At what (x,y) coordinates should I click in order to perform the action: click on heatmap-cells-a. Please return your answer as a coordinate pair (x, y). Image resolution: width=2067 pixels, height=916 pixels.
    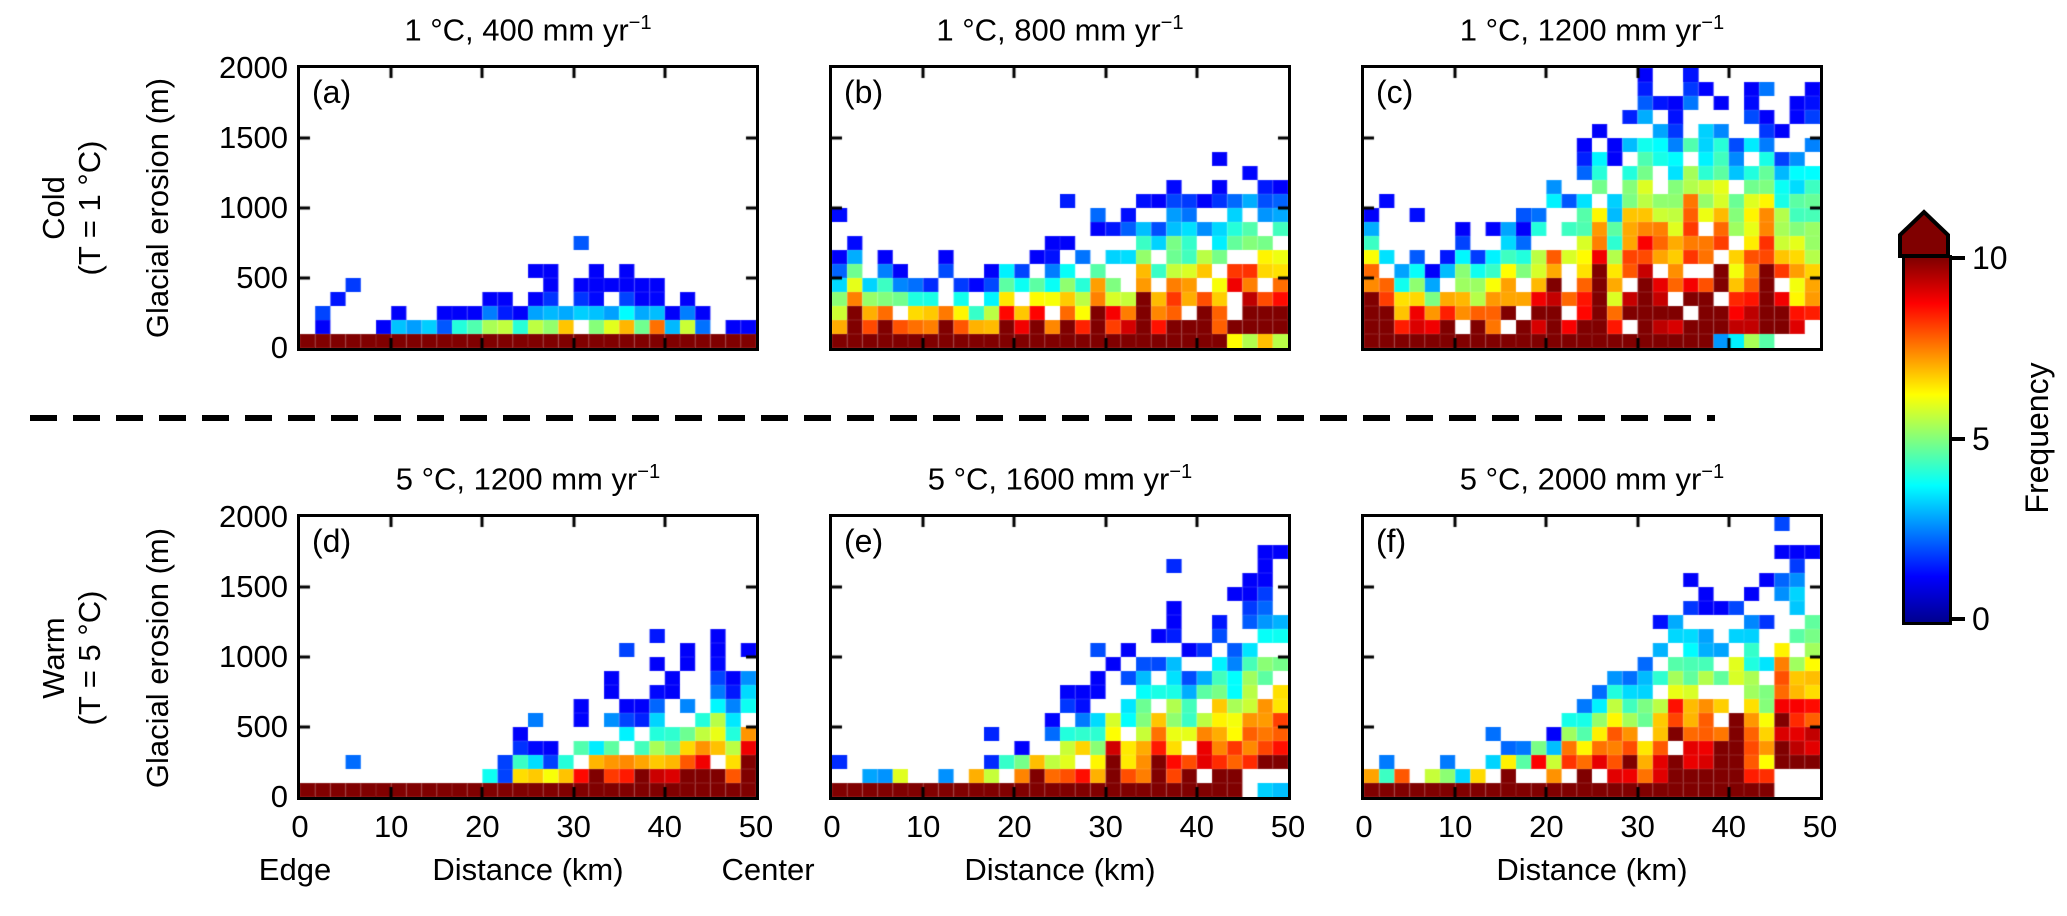
    Looking at the image, I should click on (528, 208).